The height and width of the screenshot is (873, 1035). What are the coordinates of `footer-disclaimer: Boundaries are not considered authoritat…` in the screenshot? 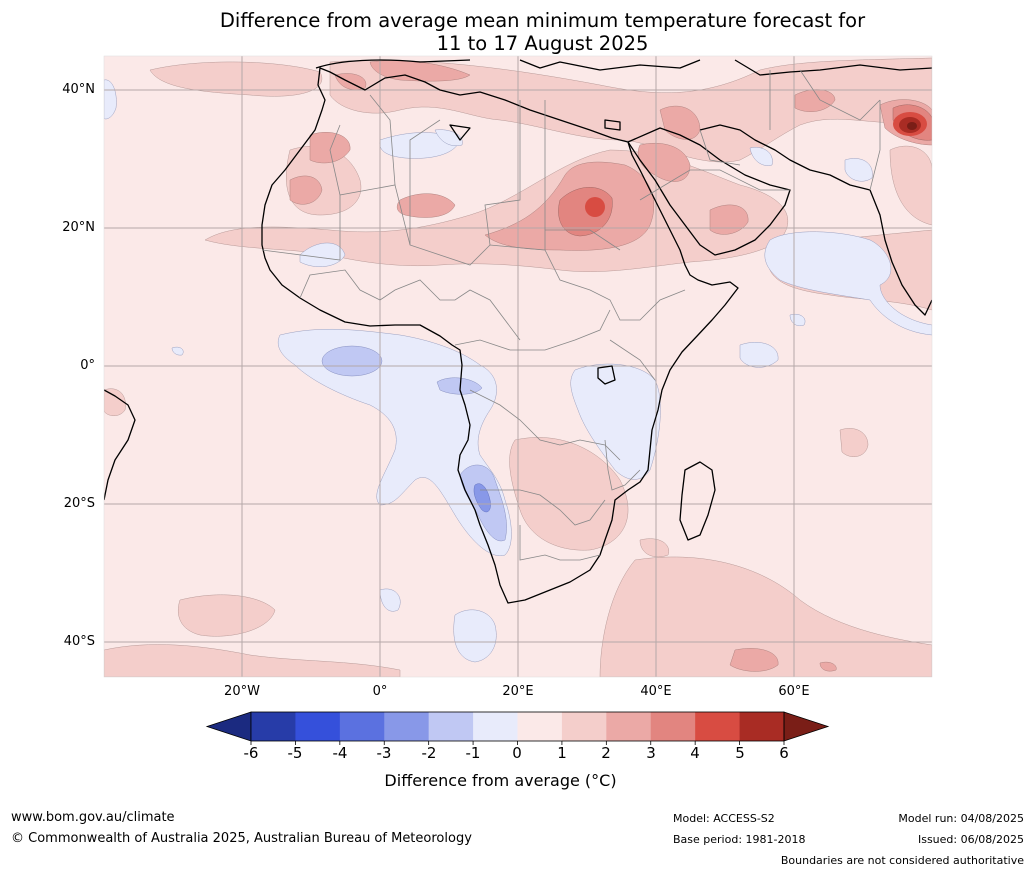 It's located at (902, 860).